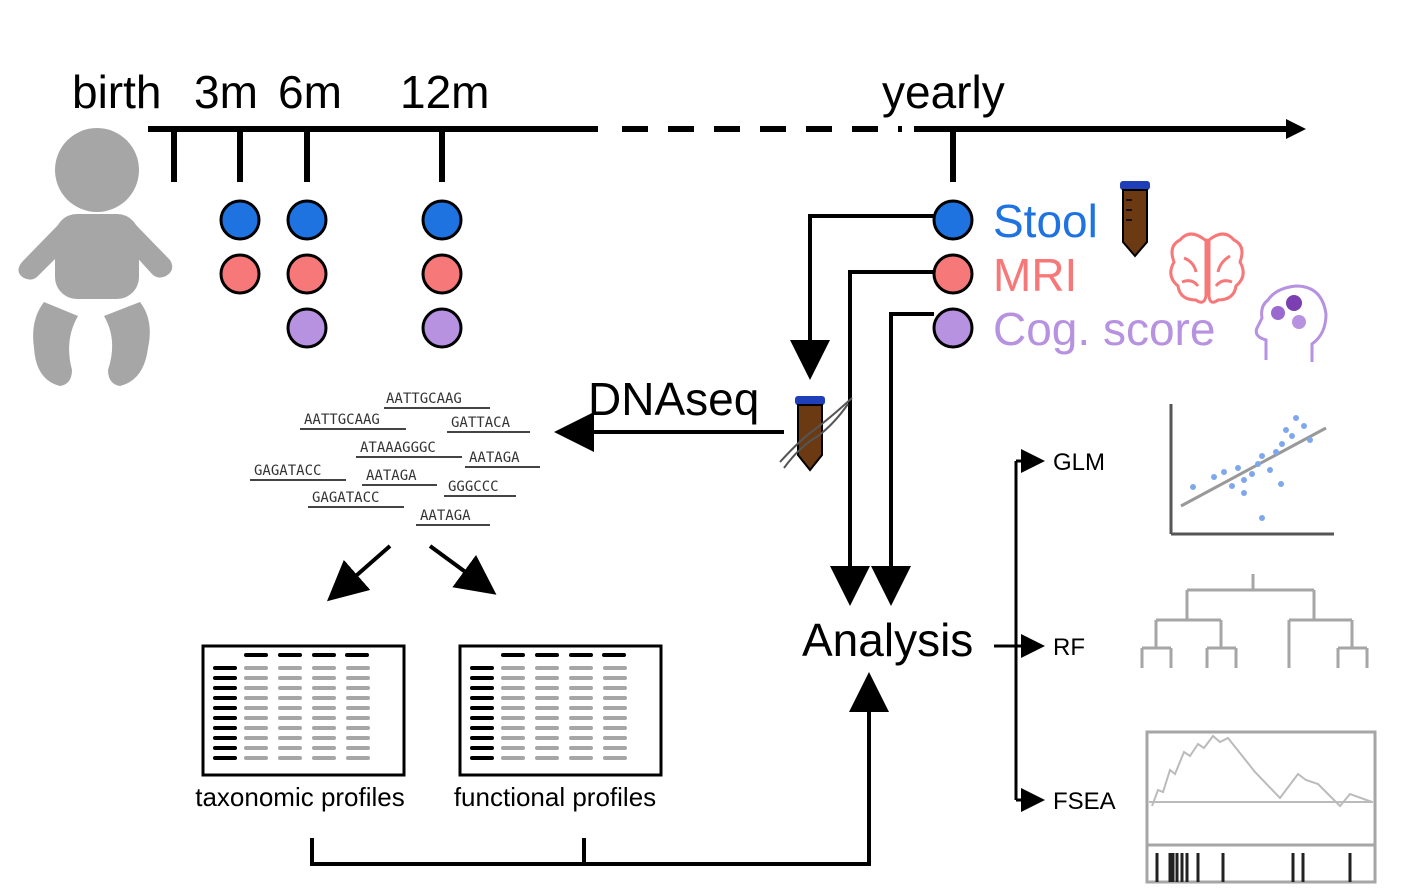 The image size is (1406, 896). Describe the element at coordinates (226, 92) in the screenshot. I see `timeline-label-3m: 3m` at that location.